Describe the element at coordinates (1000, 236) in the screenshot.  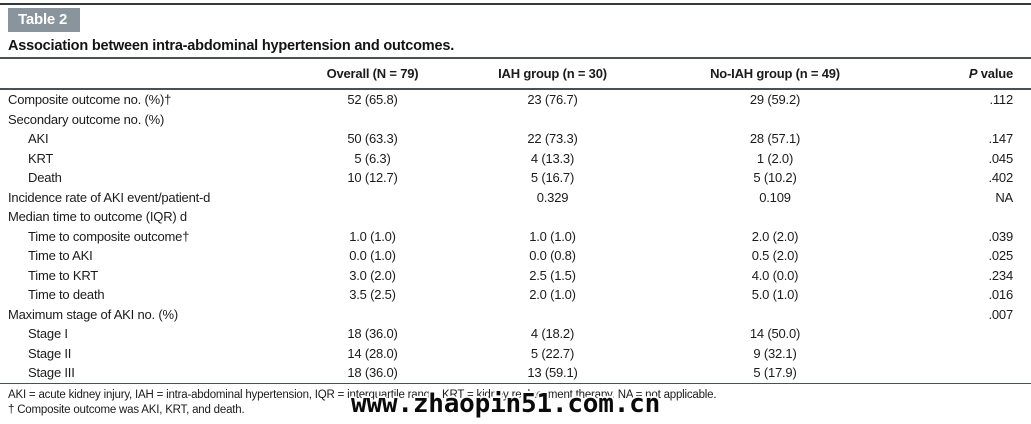
I see `cell-p-value: .039` at that location.